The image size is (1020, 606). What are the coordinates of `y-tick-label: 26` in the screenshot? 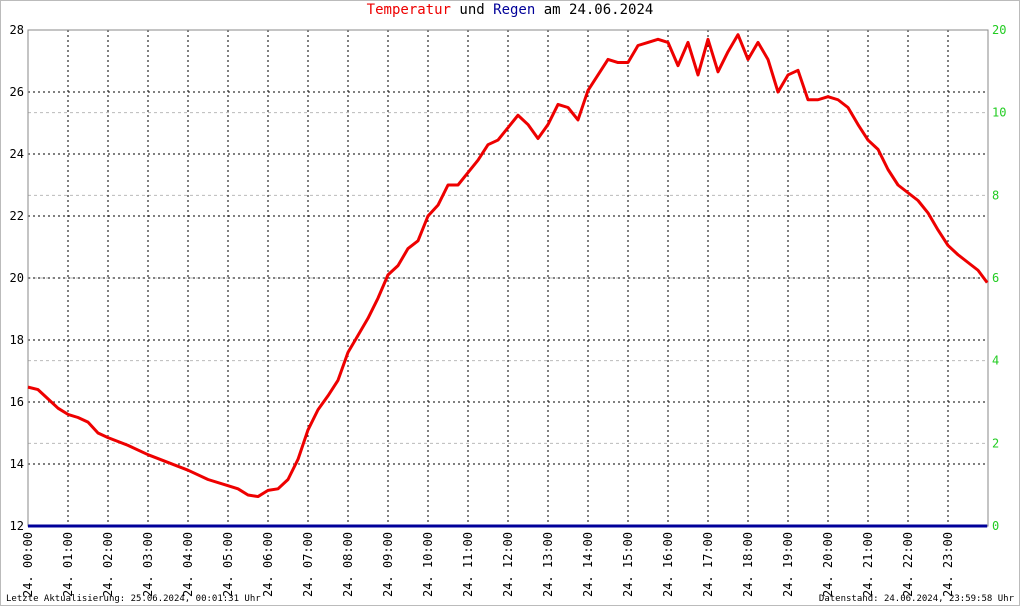 It's located at (17, 92).